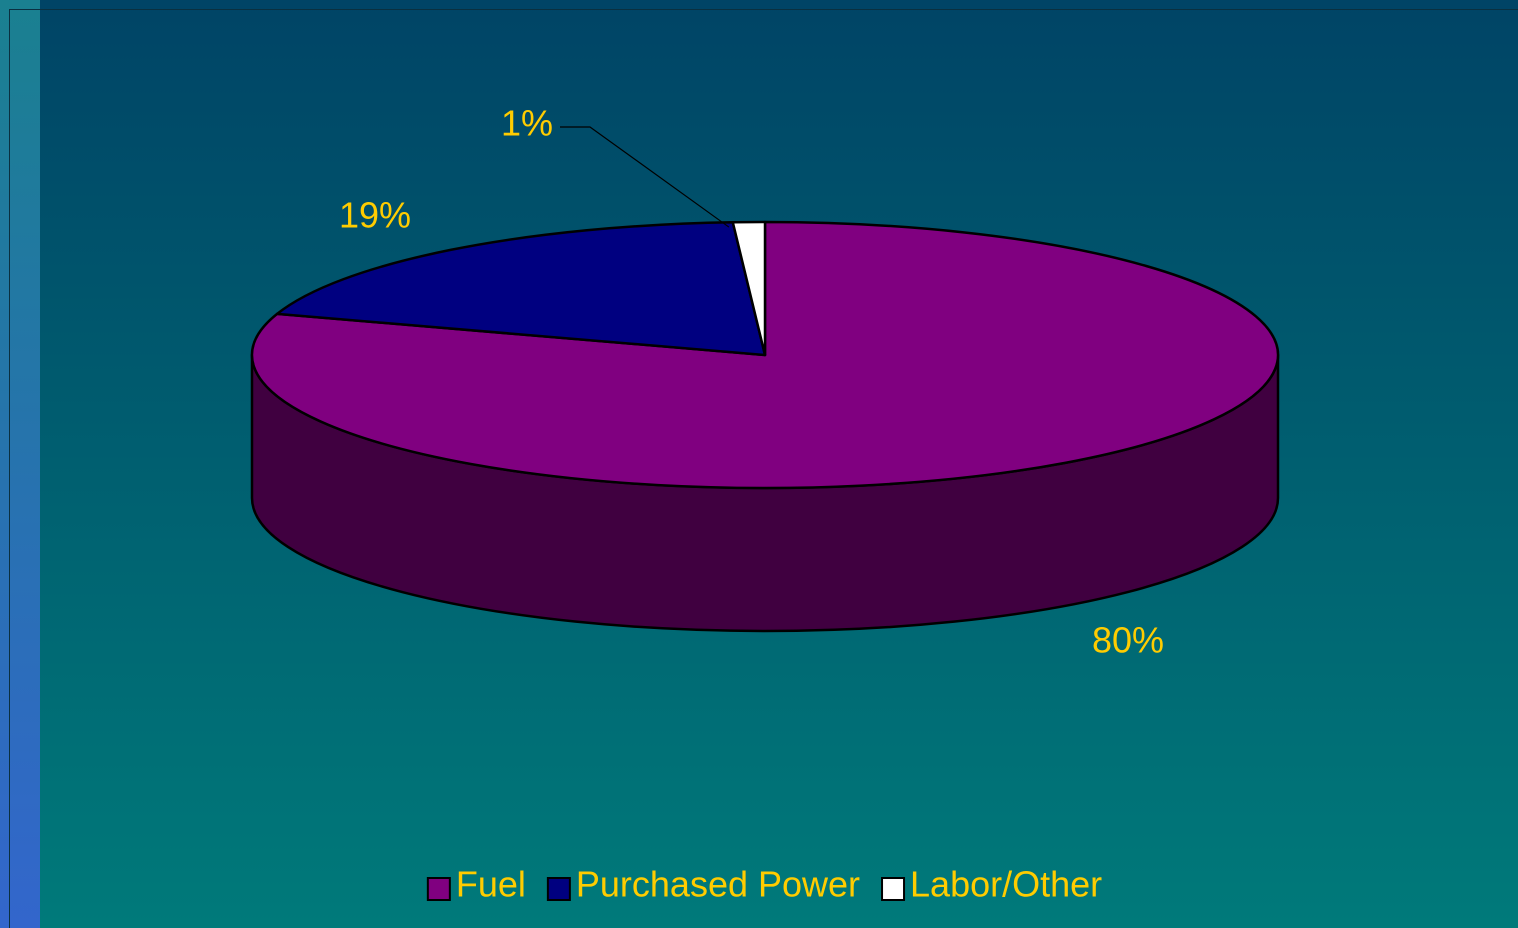  What do you see at coordinates (1006, 884) in the screenshot?
I see `legend-label: Labor/Other` at bounding box center [1006, 884].